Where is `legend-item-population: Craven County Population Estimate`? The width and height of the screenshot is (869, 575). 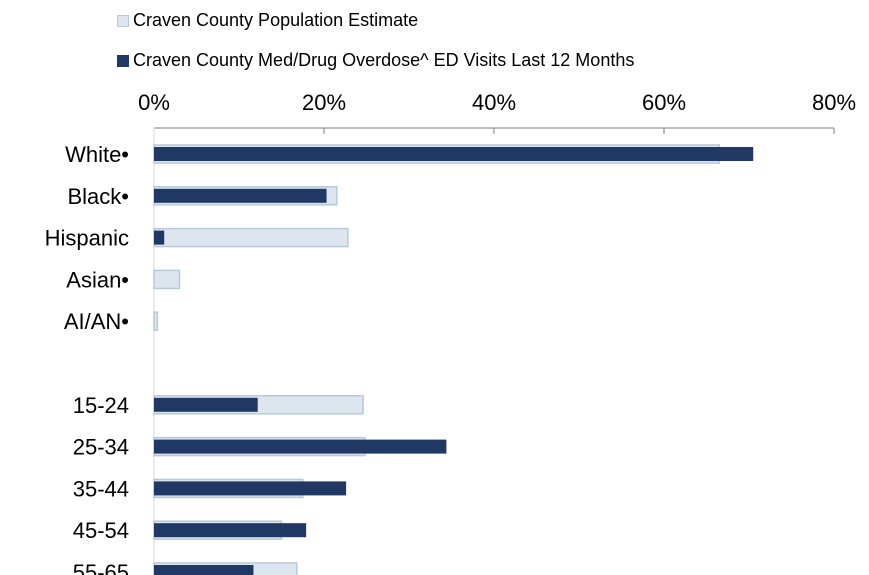
legend-item-population: Craven County Population Estimate is located at coordinates (267, 20).